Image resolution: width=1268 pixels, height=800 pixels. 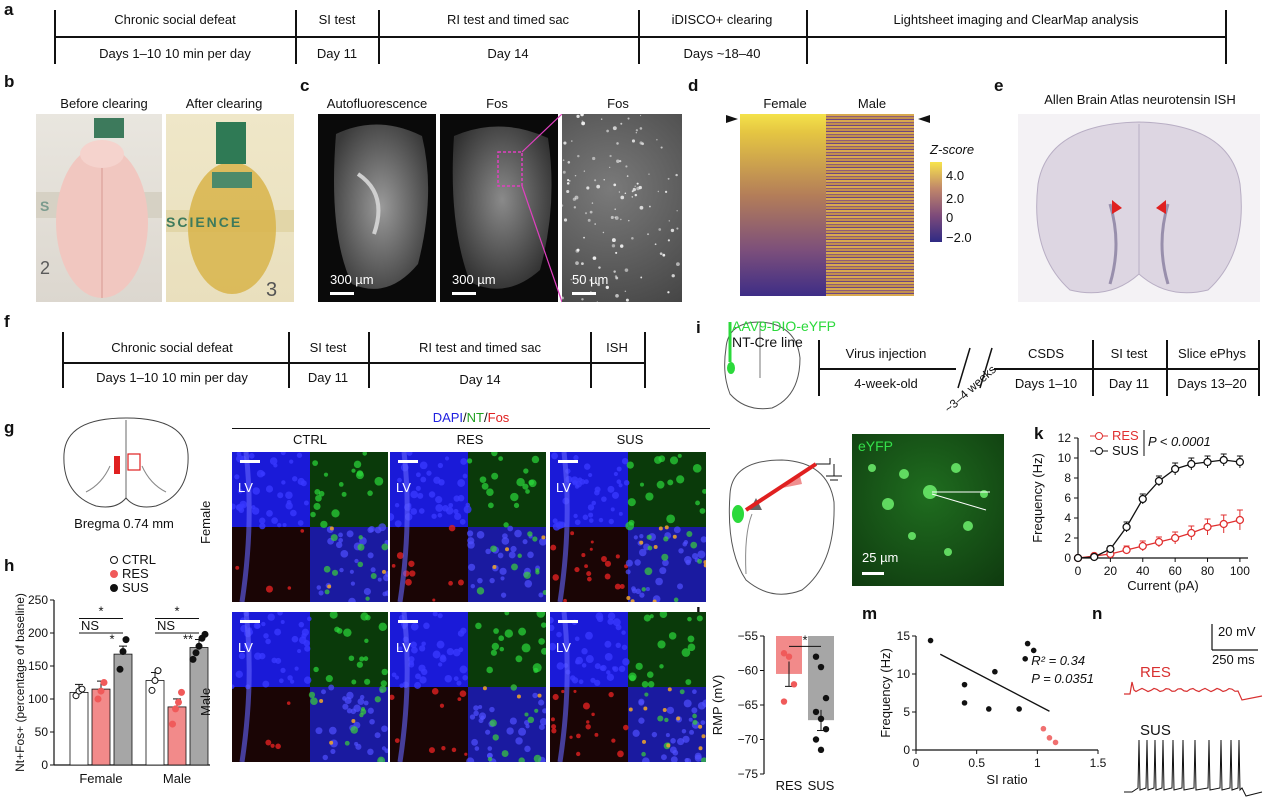 What do you see at coordinates (886, 383) in the screenshot?
I see `timeline-i-stage-bottom: 4-week-old` at bounding box center [886, 383].